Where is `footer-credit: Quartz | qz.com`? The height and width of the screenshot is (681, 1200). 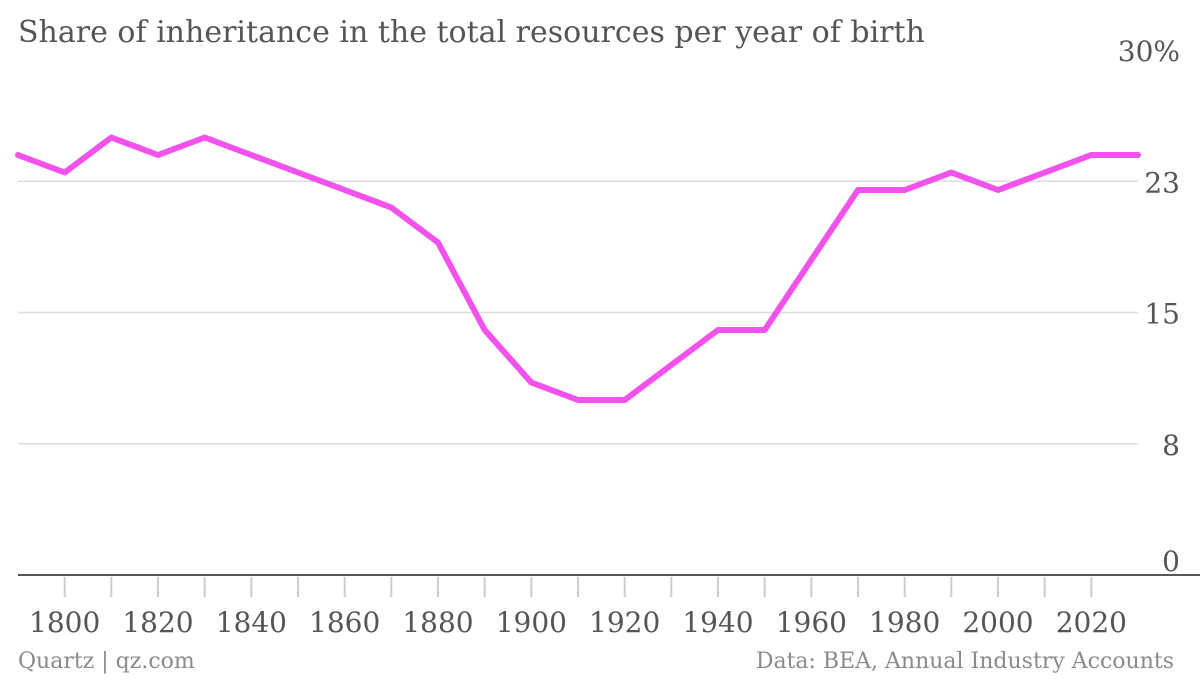 footer-credit: Quartz | qz.com is located at coordinates (106, 661).